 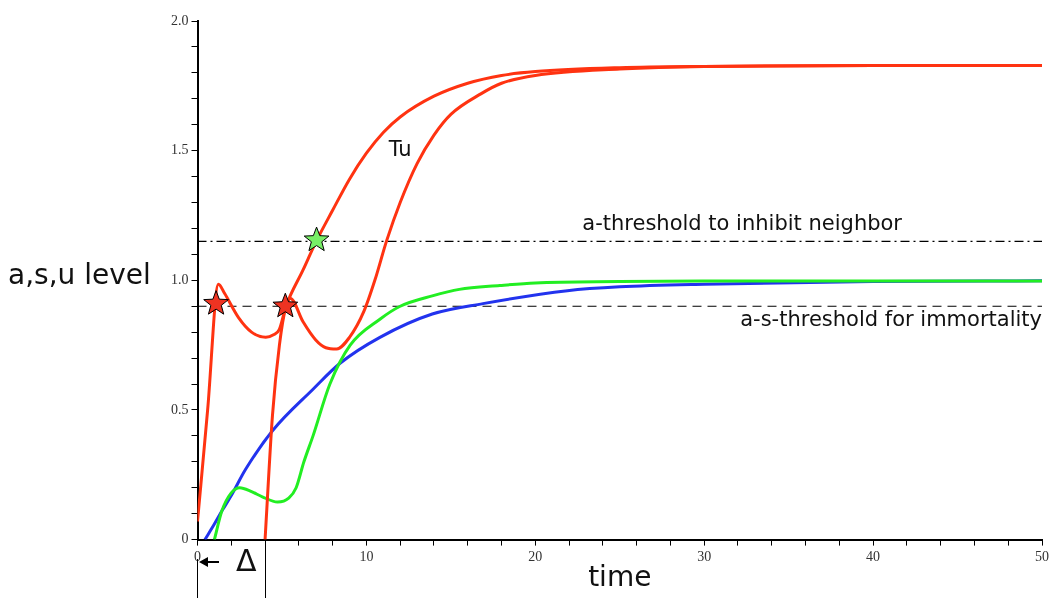 What do you see at coordinates (180, 409) in the screenshot?
I see `y-tick-label: 0.5` at bounding box center [180, 409].